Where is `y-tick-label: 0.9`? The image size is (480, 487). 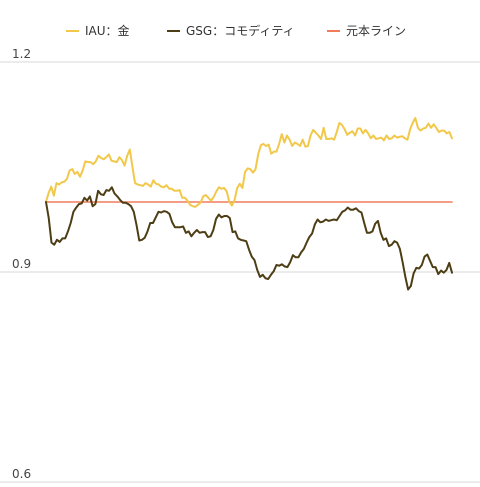
y-tick-label: 0.9 is located at coordinates (21, 264).